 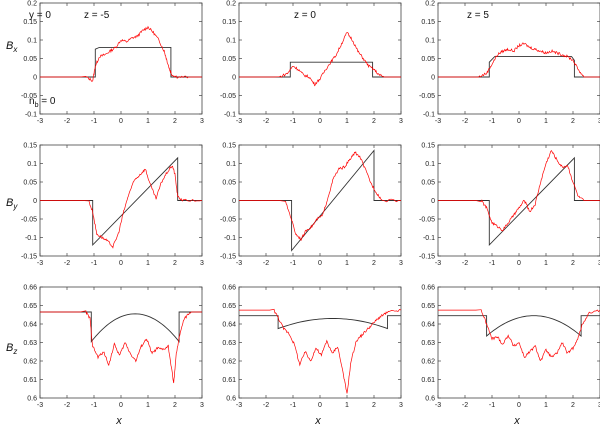 I want to click on panel-3: 0.2 0.15 0.1 0.05 0 -0.05 -0.1-3 -2 -1 0 1 2 3, so click(x=509, y=63).